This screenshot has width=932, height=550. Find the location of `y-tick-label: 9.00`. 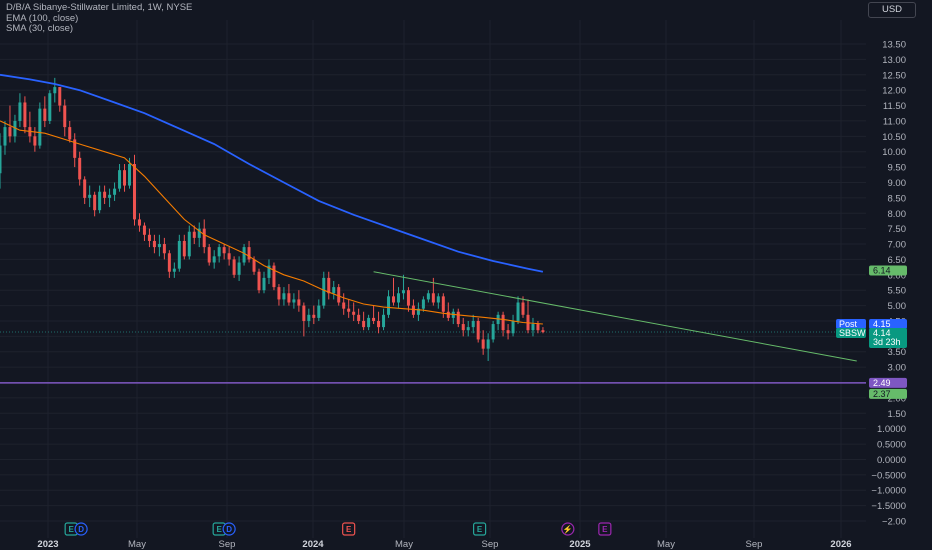

y-tick-label: 9.00 is located at coordinates (897, 183).